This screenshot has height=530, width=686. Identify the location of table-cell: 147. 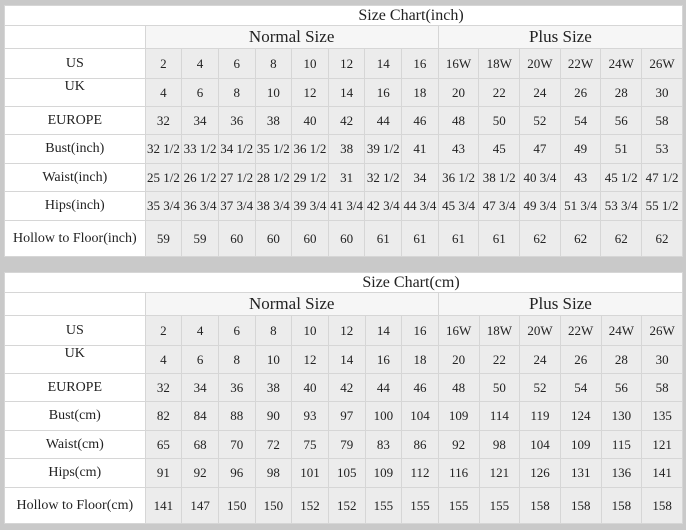
(200, 505).